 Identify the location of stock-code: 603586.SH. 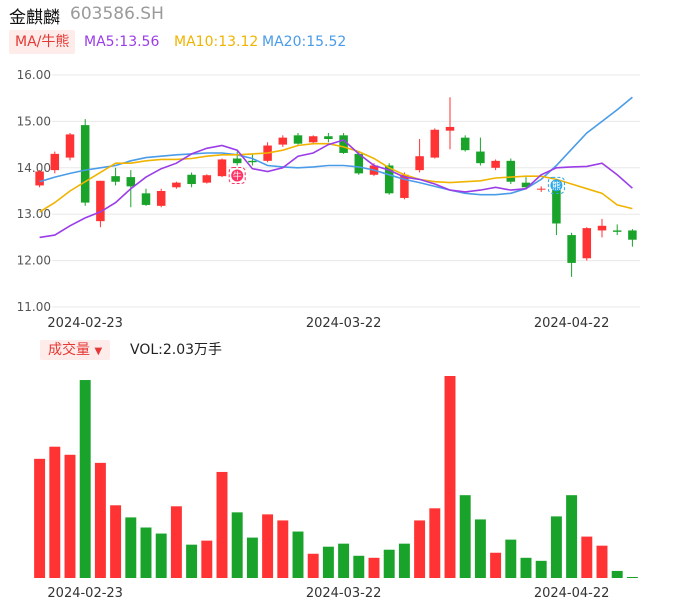
(117, 14).